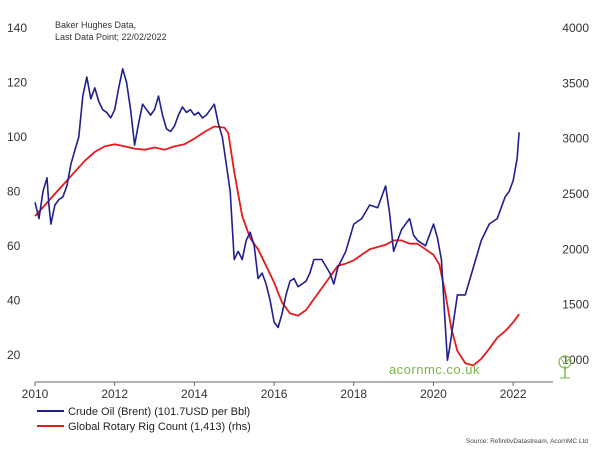 This screenshot has height=455, width=598. What do you see at coordinates (575, 139) in the screenshot?
I see `right-y-tick-label: 3000` at bounding box center [575, 139].